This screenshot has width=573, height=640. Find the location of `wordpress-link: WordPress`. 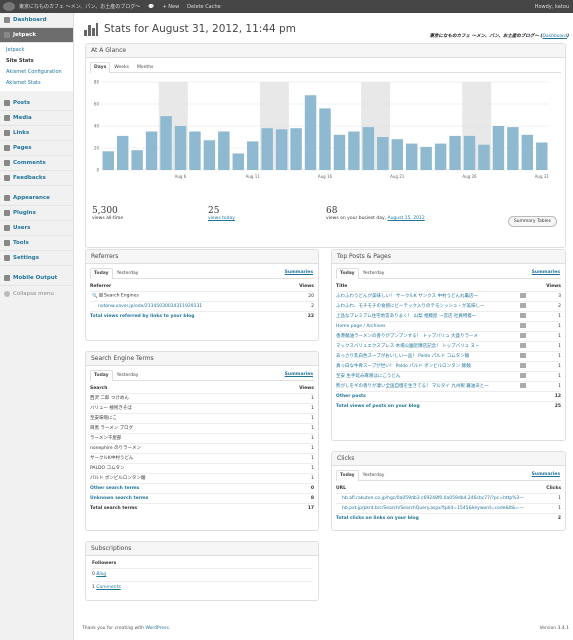

wordpress-link: WordPress is located at coordinates (157, 628).